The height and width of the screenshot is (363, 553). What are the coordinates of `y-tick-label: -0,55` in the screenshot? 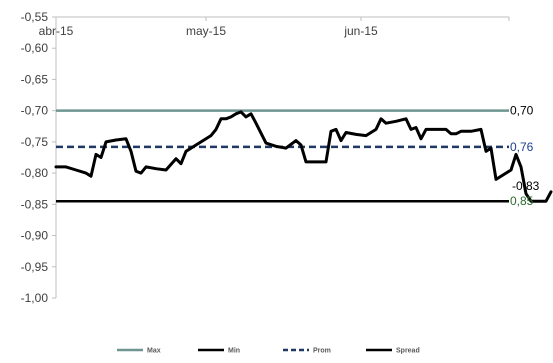 It's located at (35, 17).